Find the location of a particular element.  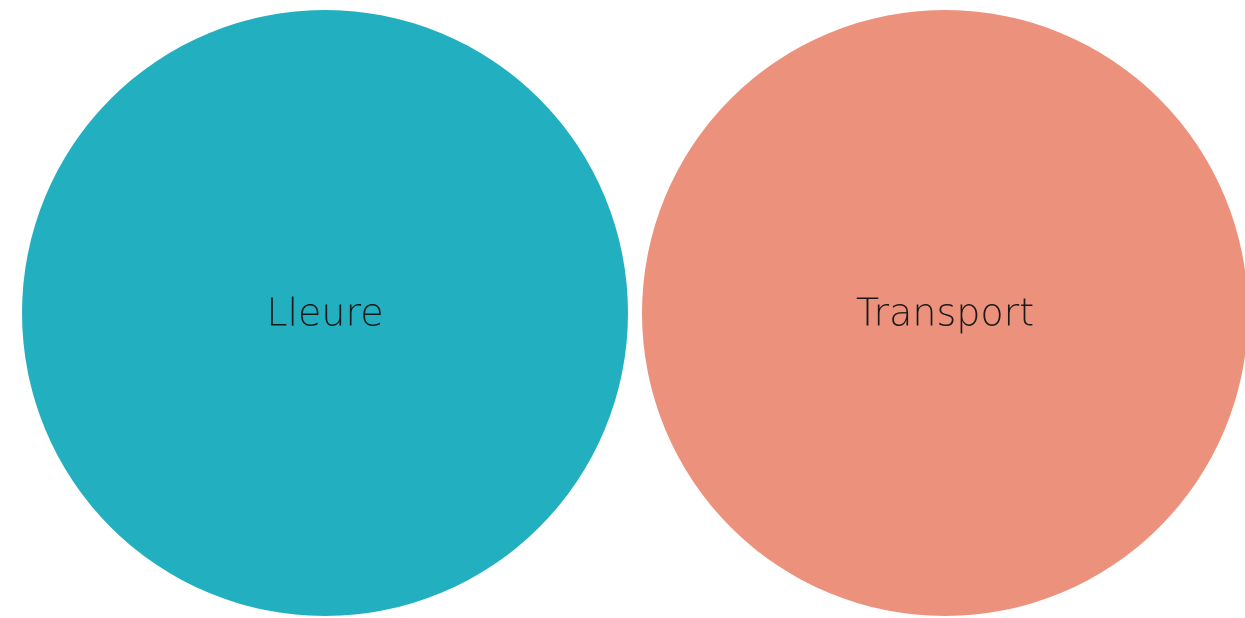

label: Transport is located at coordinates (945, 313).